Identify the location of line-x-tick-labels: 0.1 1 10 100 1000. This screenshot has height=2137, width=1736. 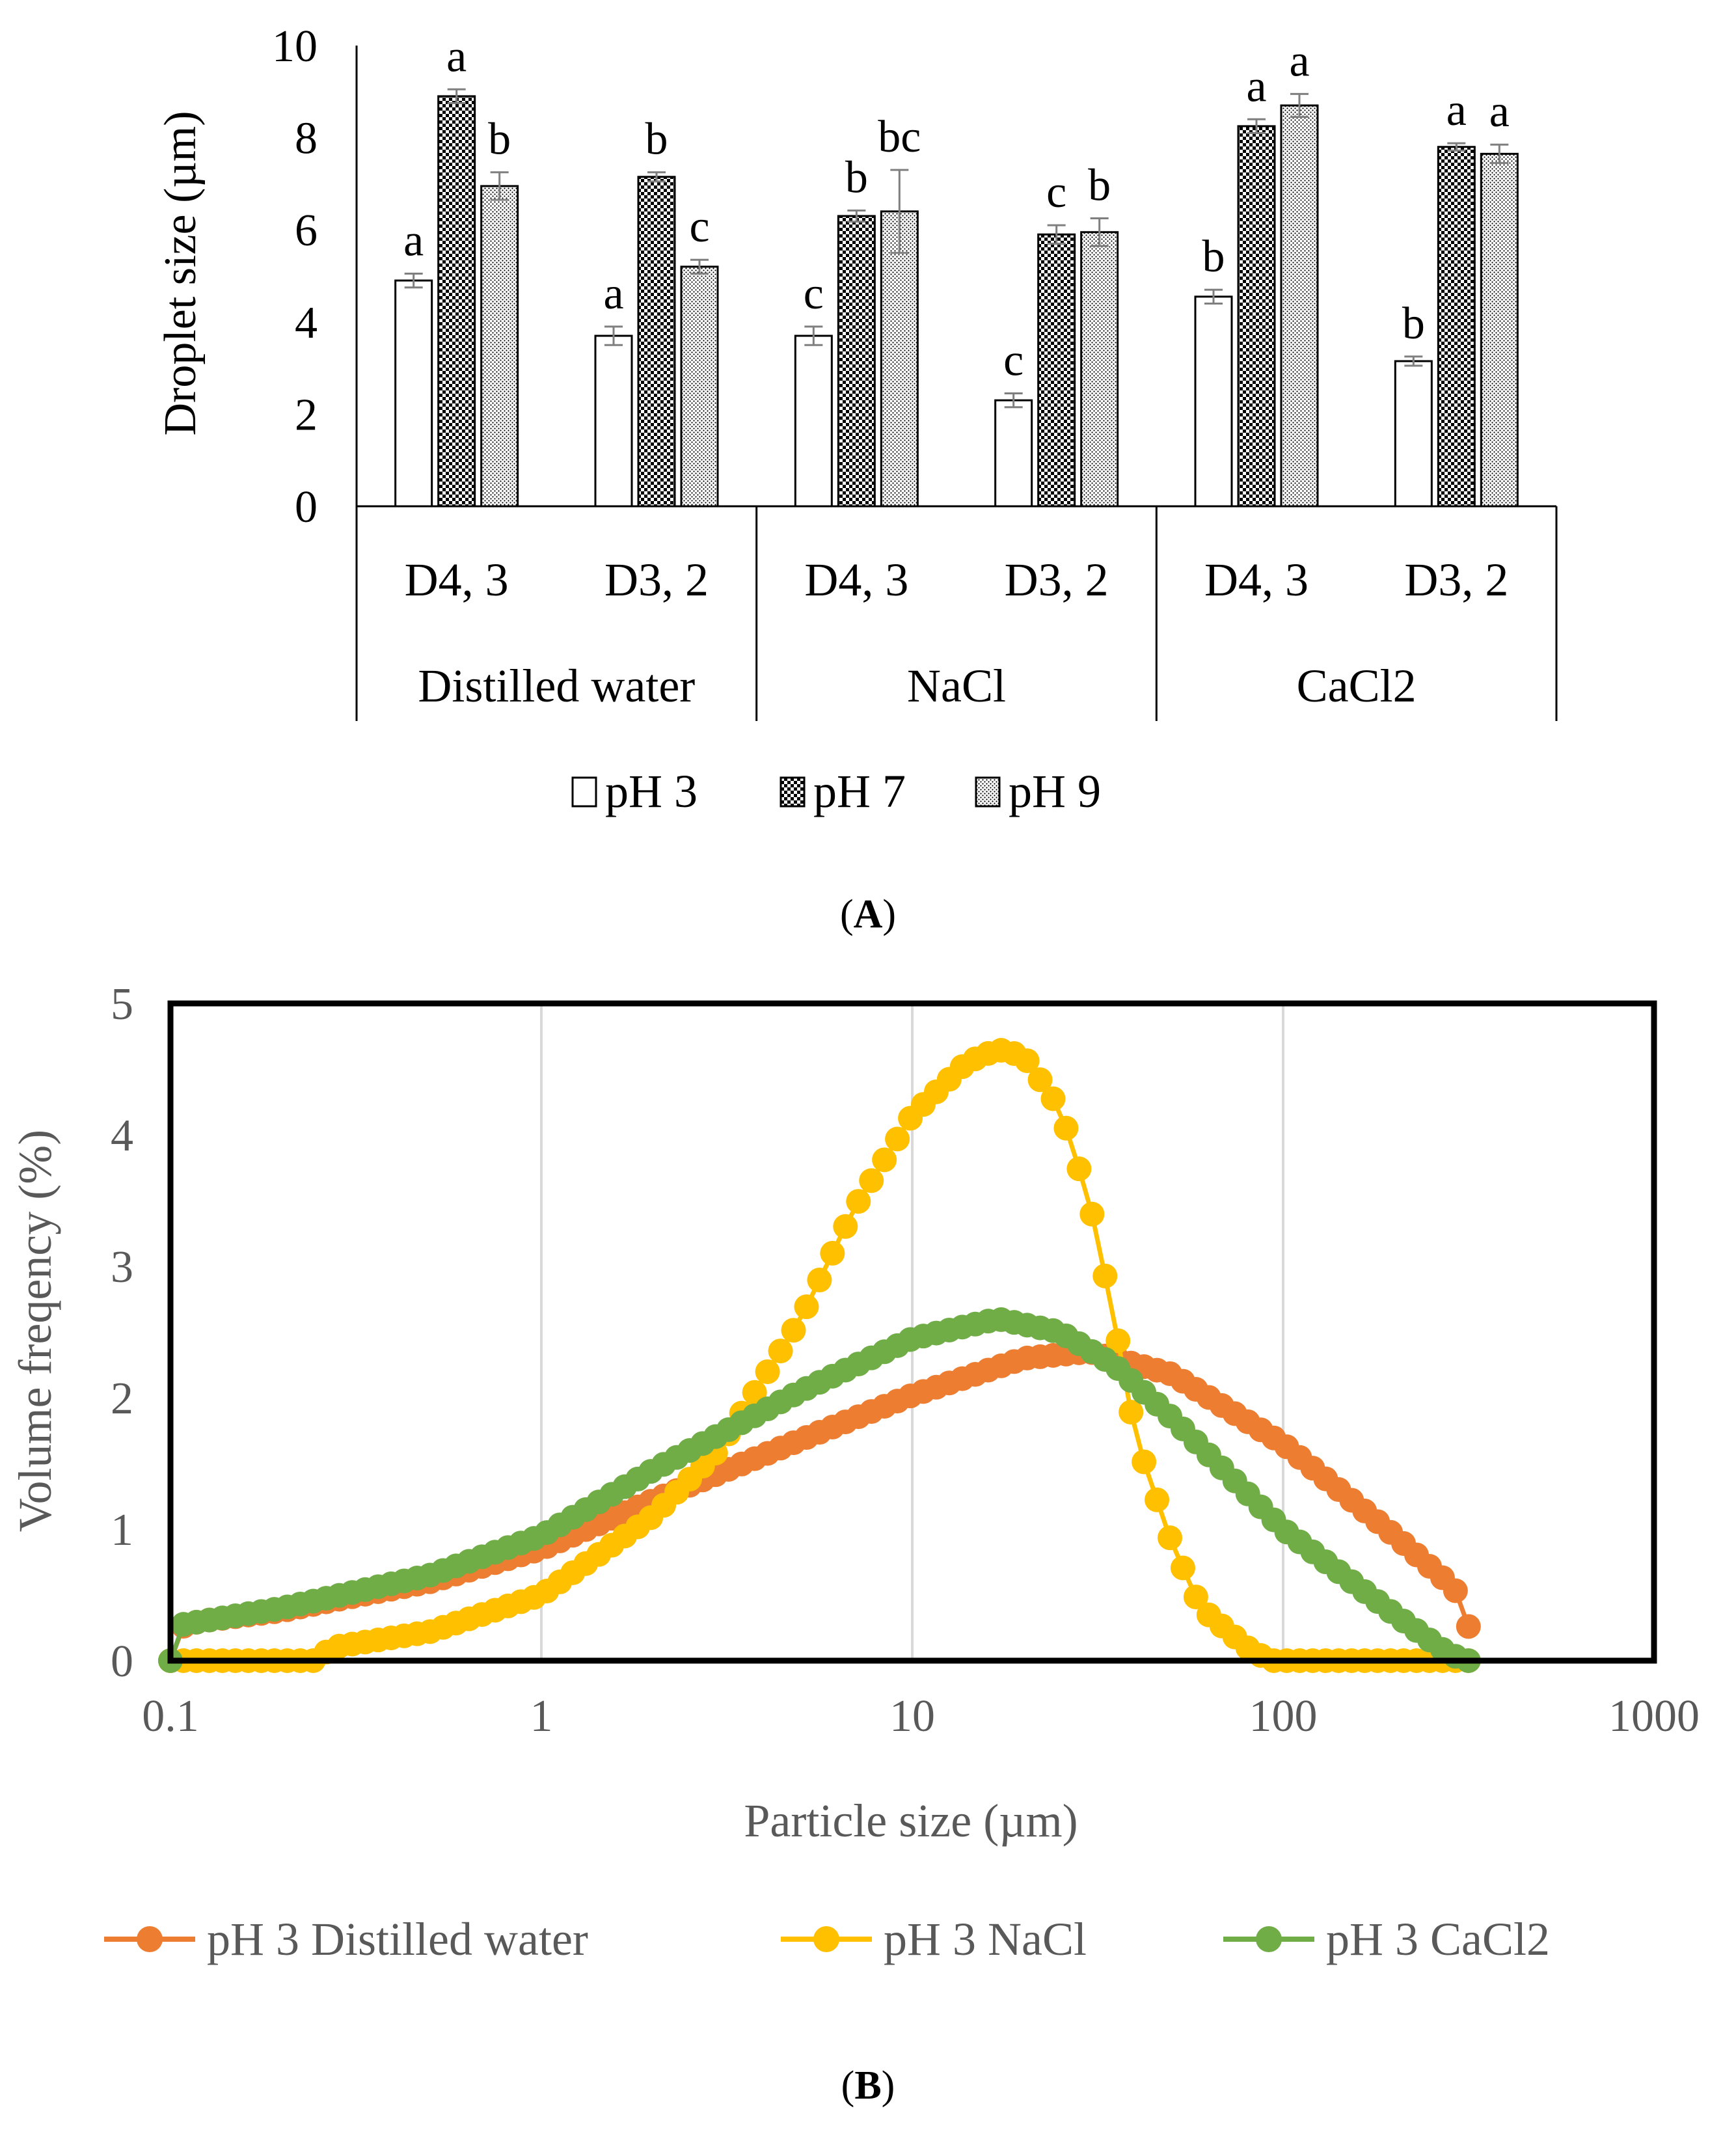
(921, 1716).